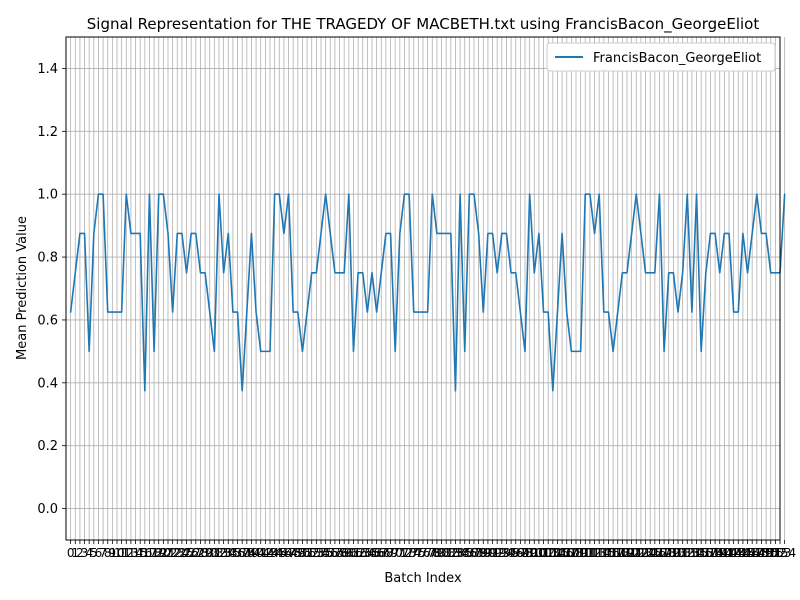 The width and height of the screenshot is (800, 600). I want to click on x-tick-label: 64, so click(367, 553).